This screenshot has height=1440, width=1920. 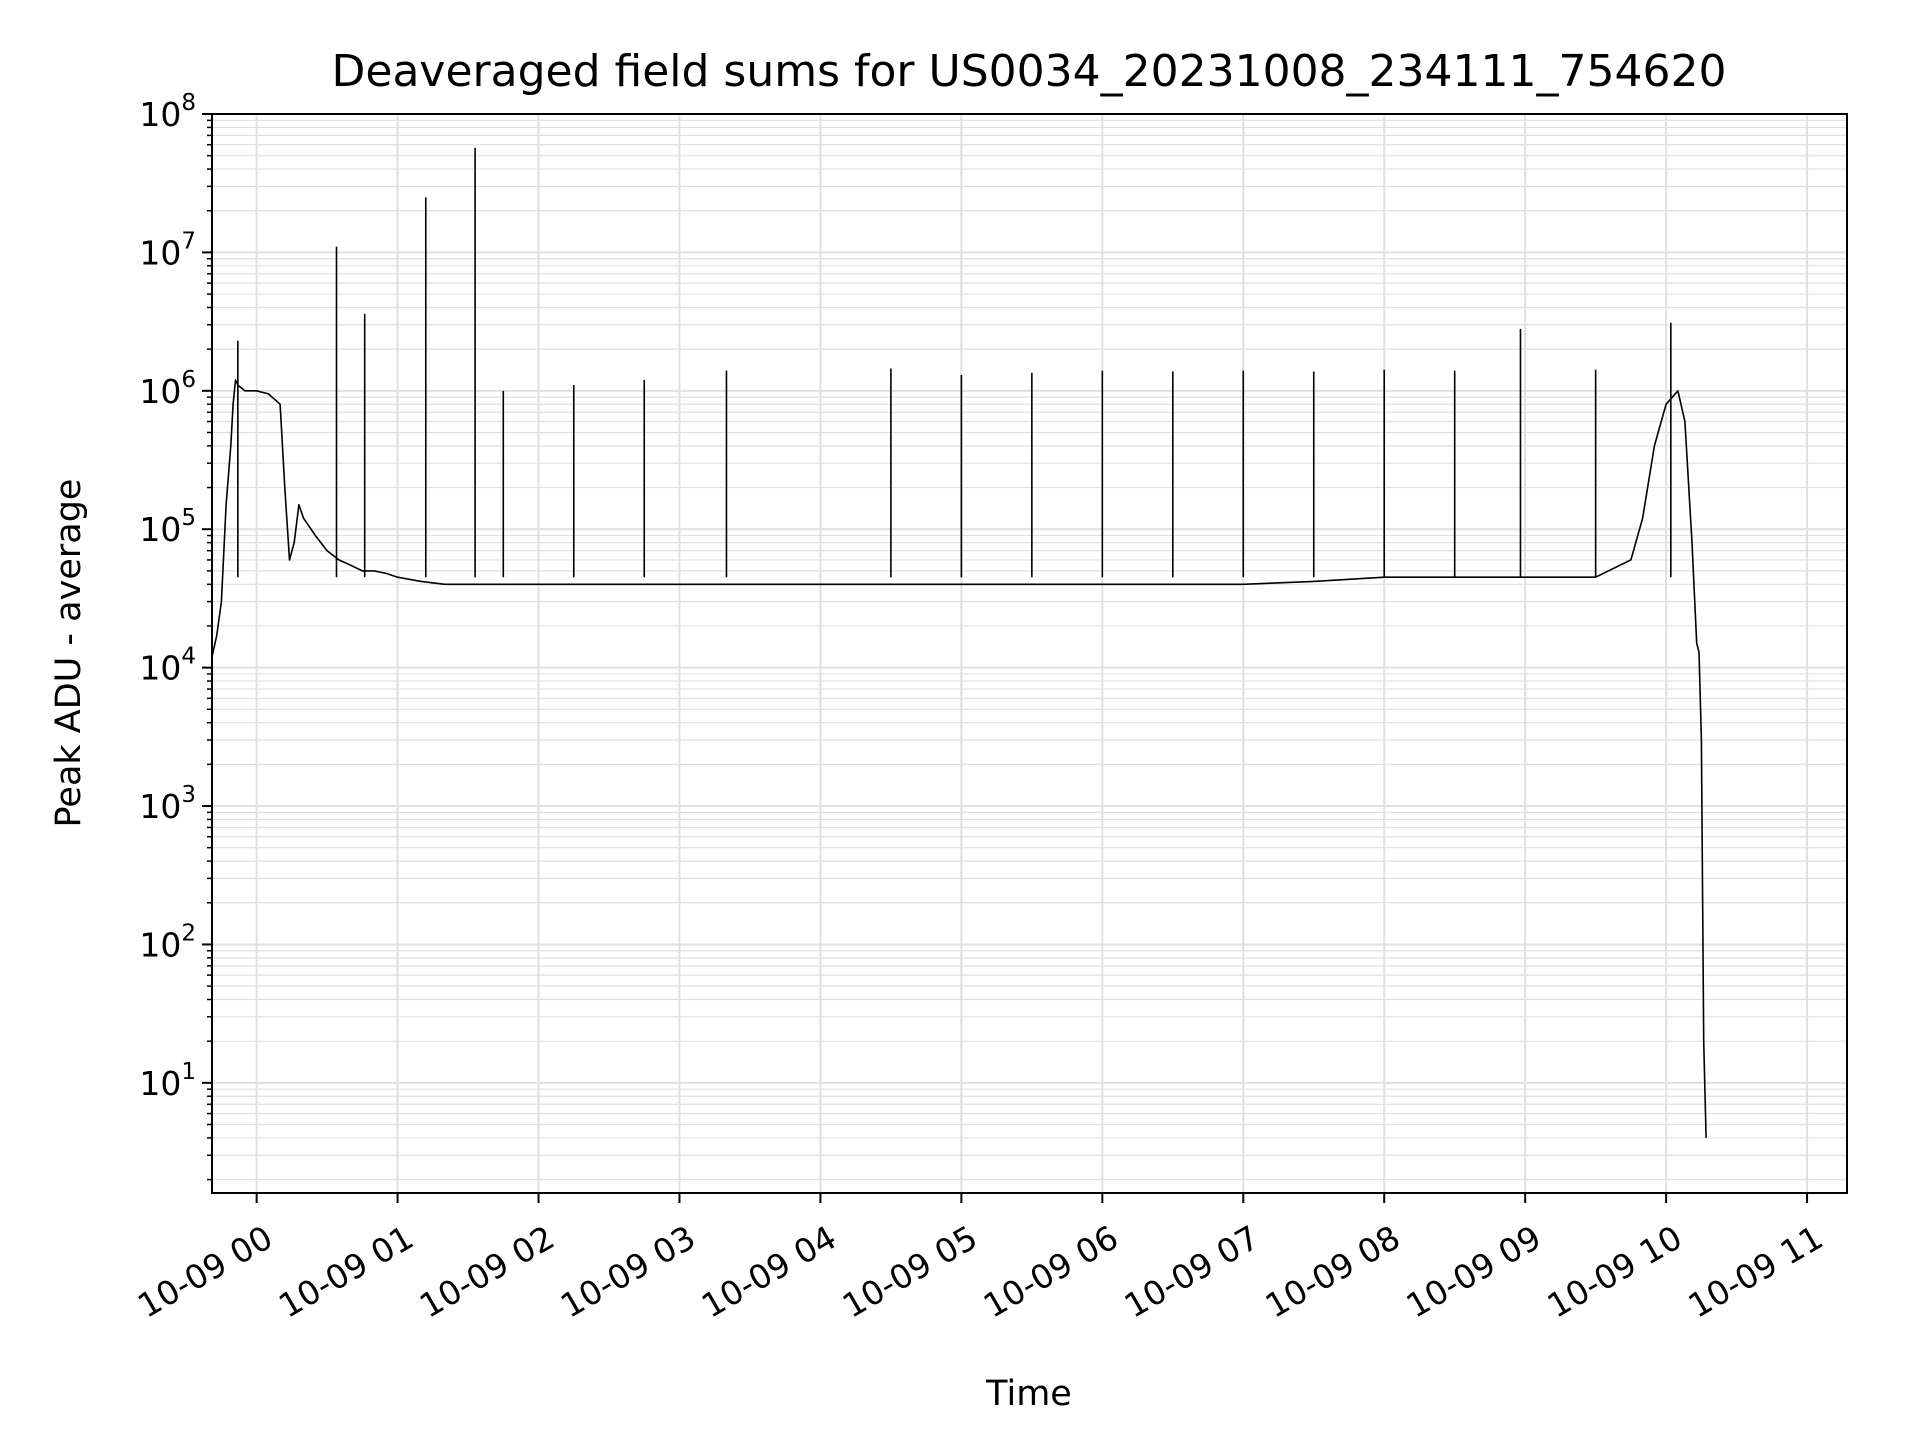 I want to click on x-tick-label: 10-09 02, so click(x=487, y=1272).